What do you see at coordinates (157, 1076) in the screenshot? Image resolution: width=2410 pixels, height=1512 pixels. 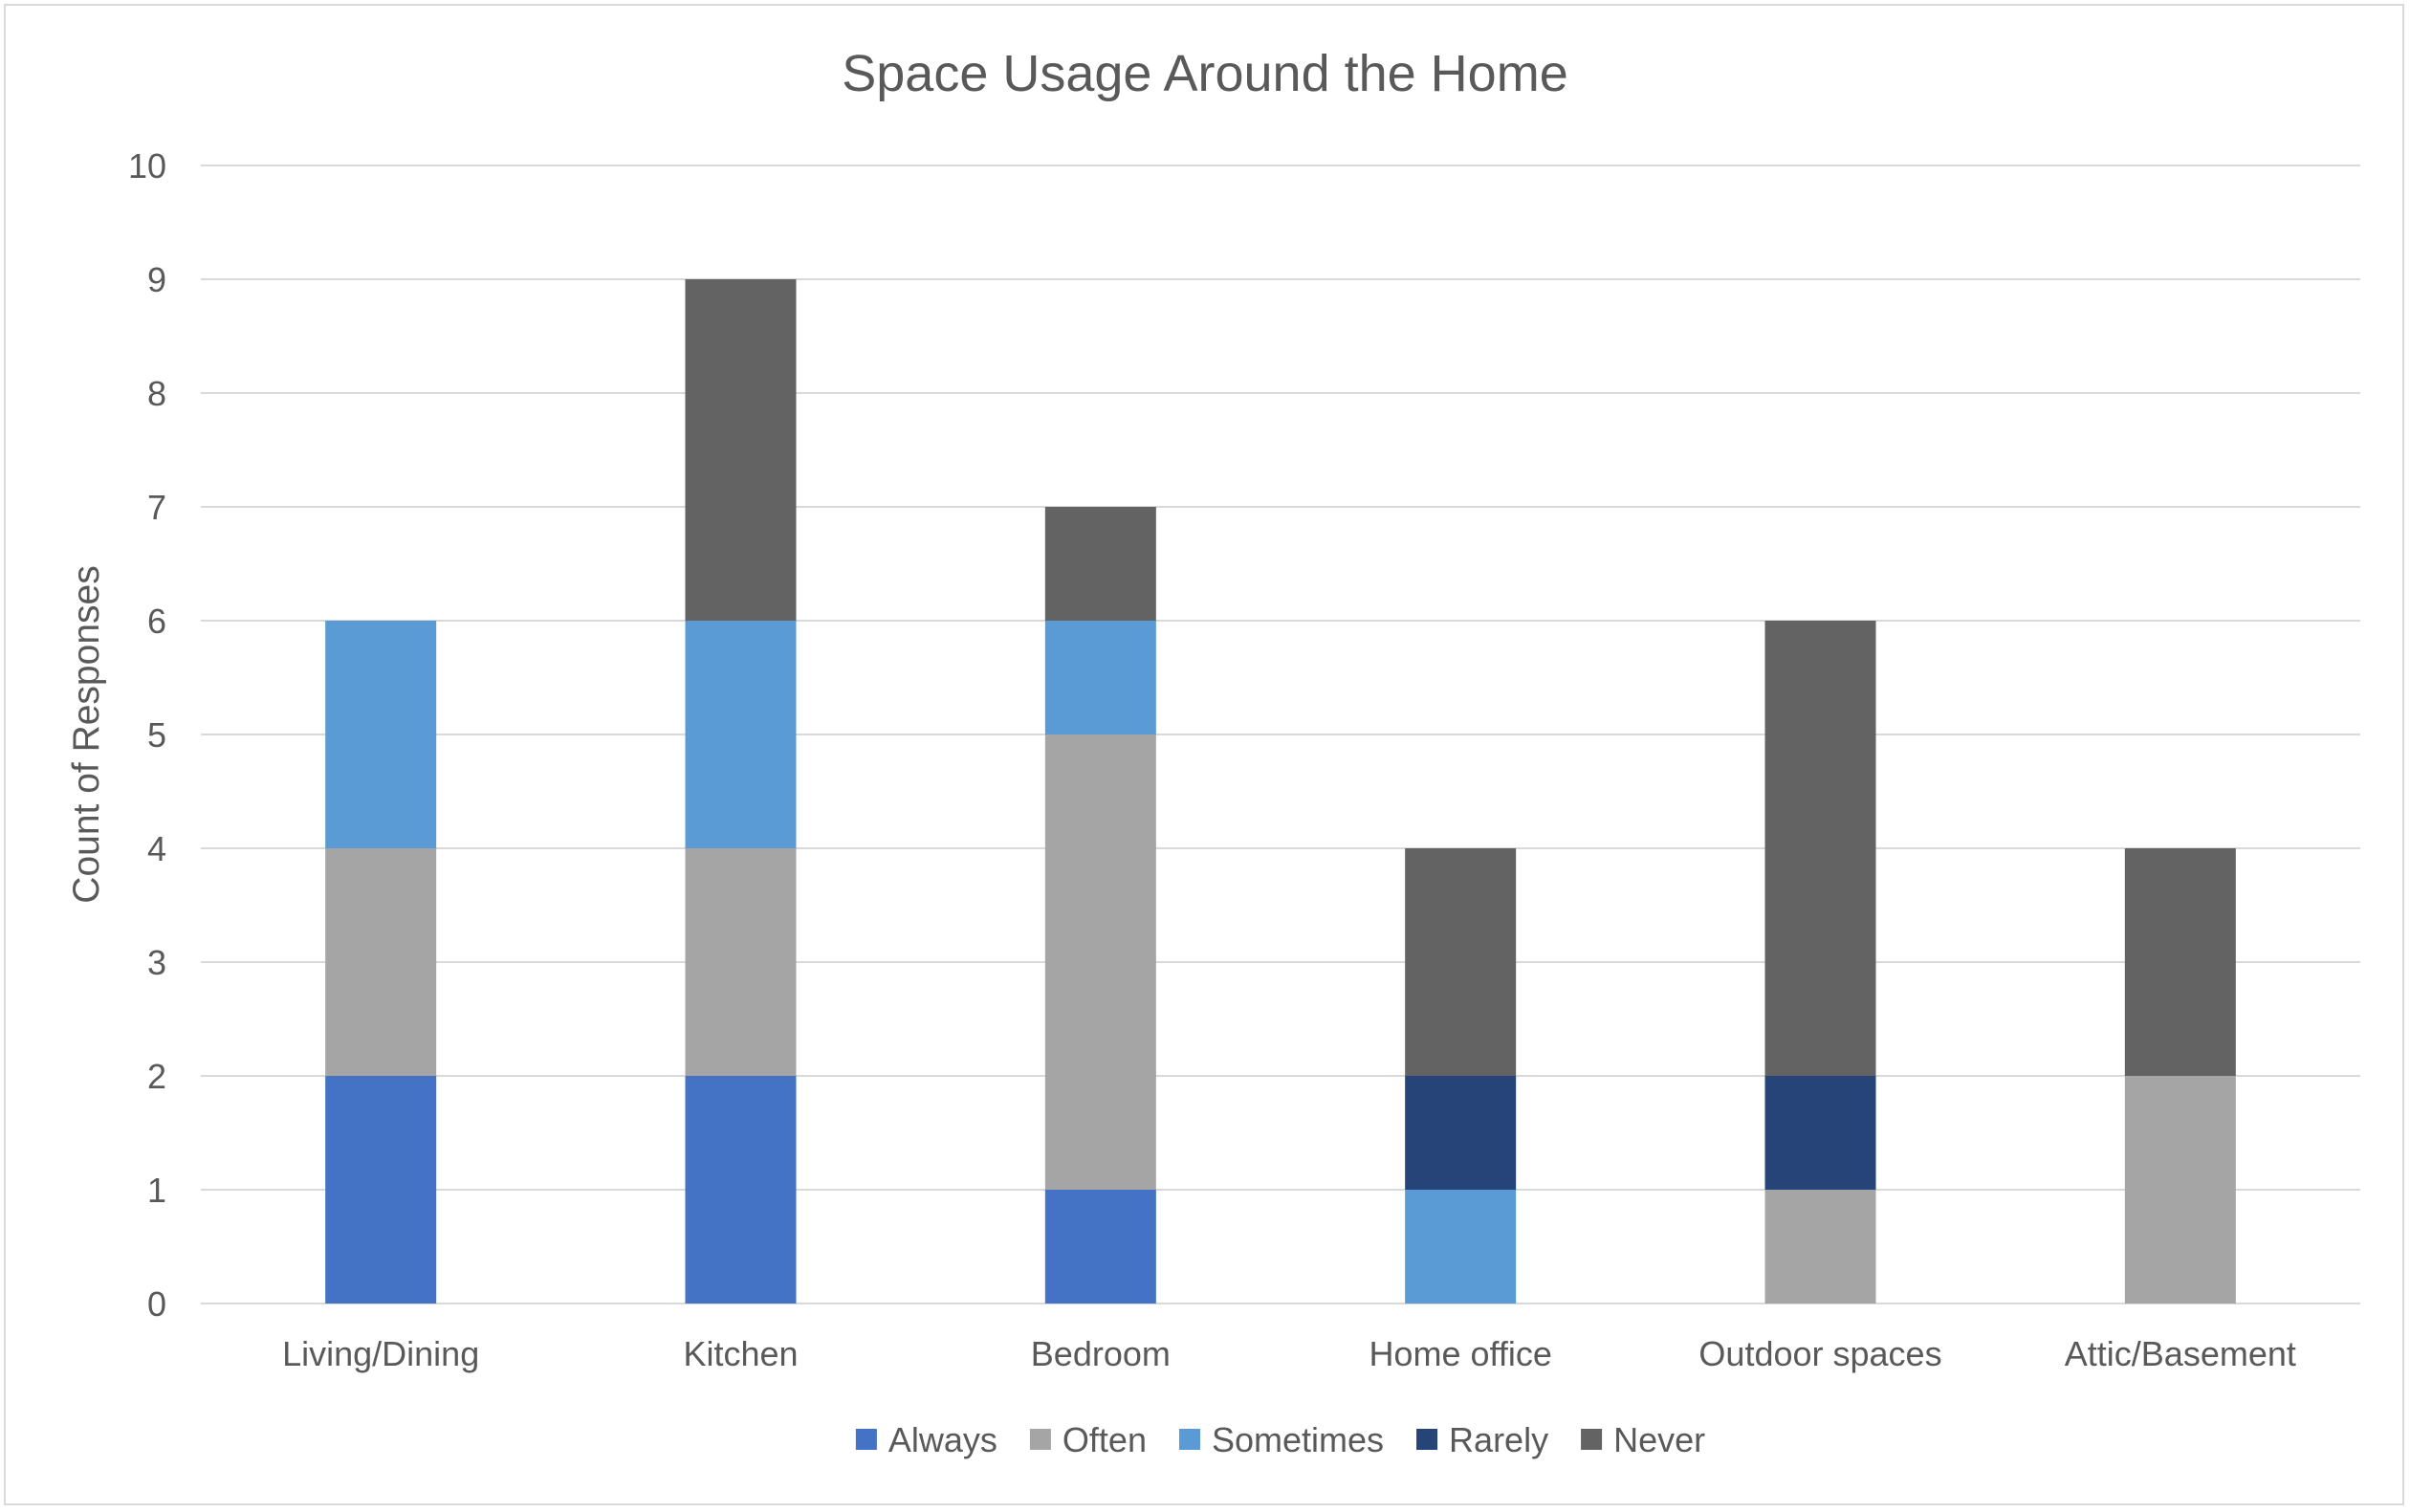 I see `y-tick-label: 2` at bounding box center [157, 1076].